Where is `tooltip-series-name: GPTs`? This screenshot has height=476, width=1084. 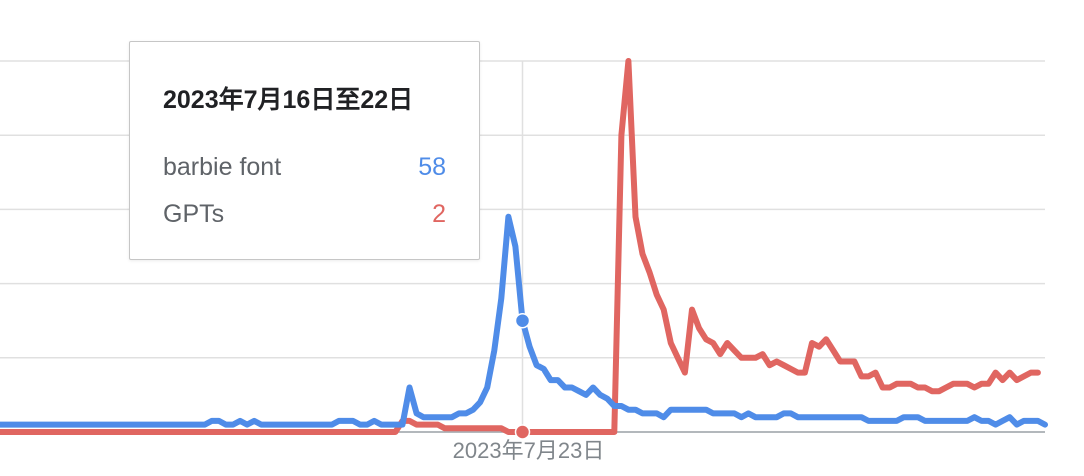 tooltip-series-name: GPTs is located at coordinates (194, 214).